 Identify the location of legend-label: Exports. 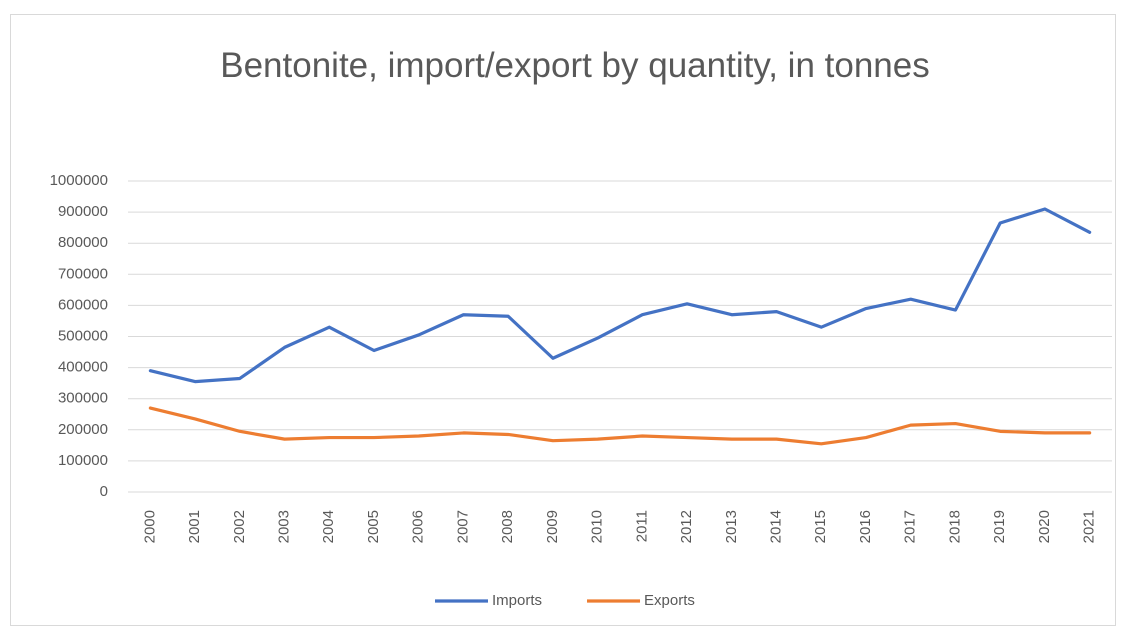
(669, 600).